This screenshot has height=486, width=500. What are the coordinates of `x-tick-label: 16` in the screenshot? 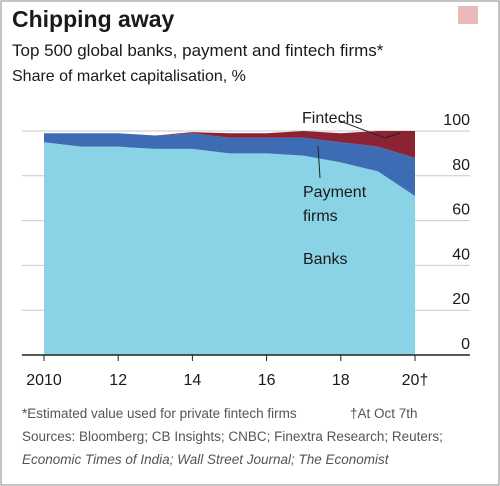 It's located at (267, 380).